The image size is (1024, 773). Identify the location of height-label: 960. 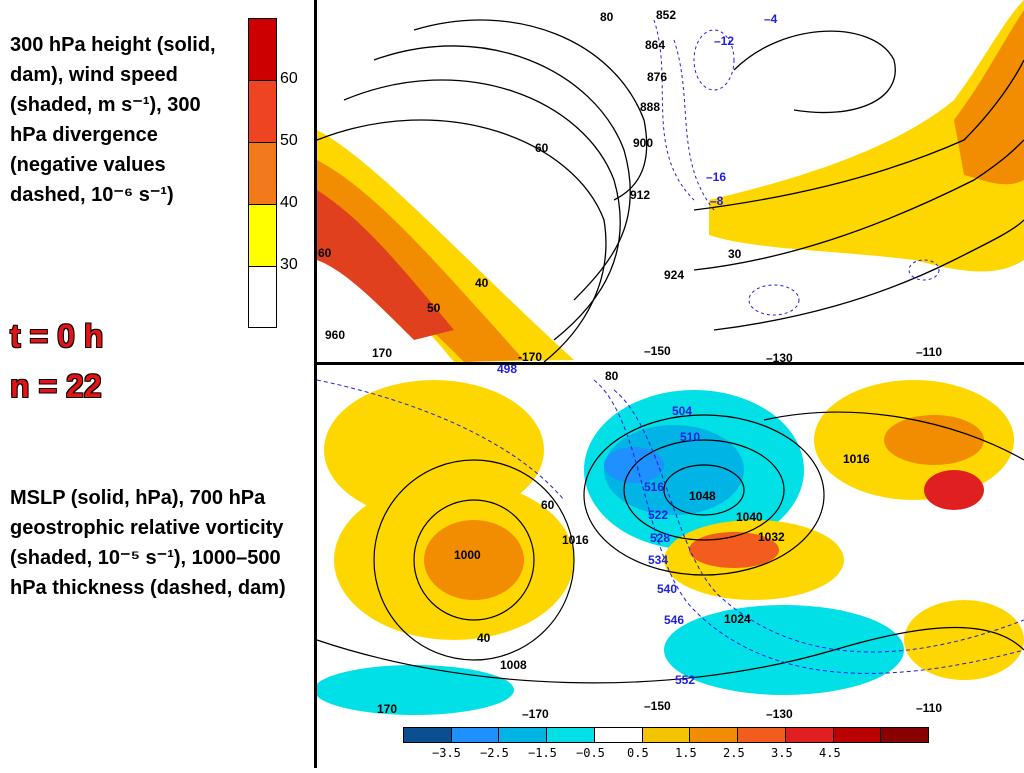
(335, 335).